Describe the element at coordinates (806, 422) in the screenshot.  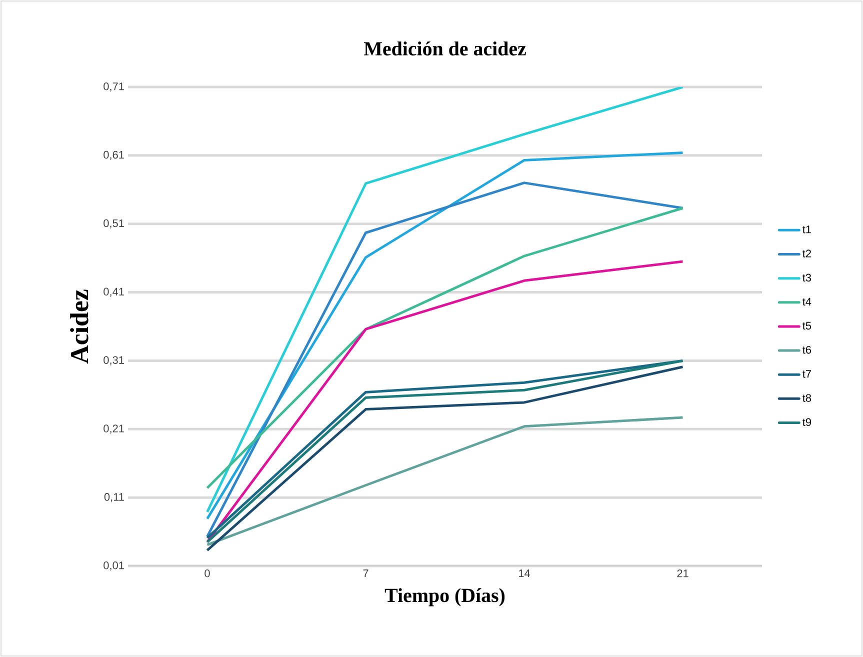
I see `legend-label: t9` at that location.